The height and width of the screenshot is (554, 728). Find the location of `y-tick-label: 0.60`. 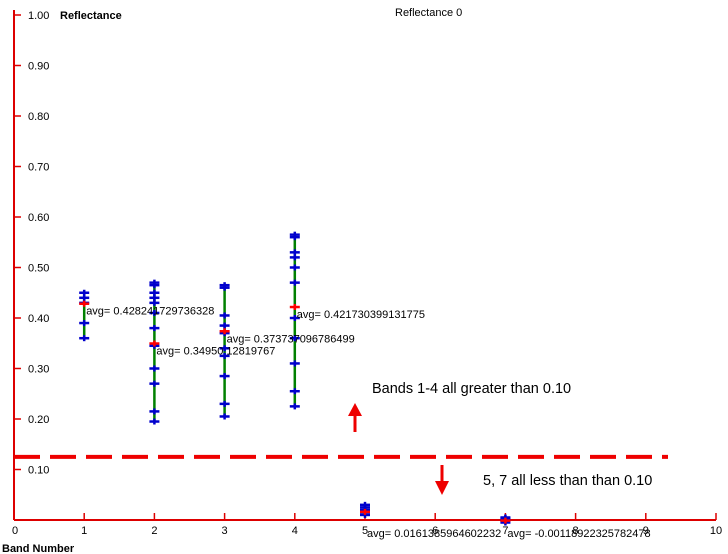

y-tick-label: 0.60 is located at coordinates (38, 218).